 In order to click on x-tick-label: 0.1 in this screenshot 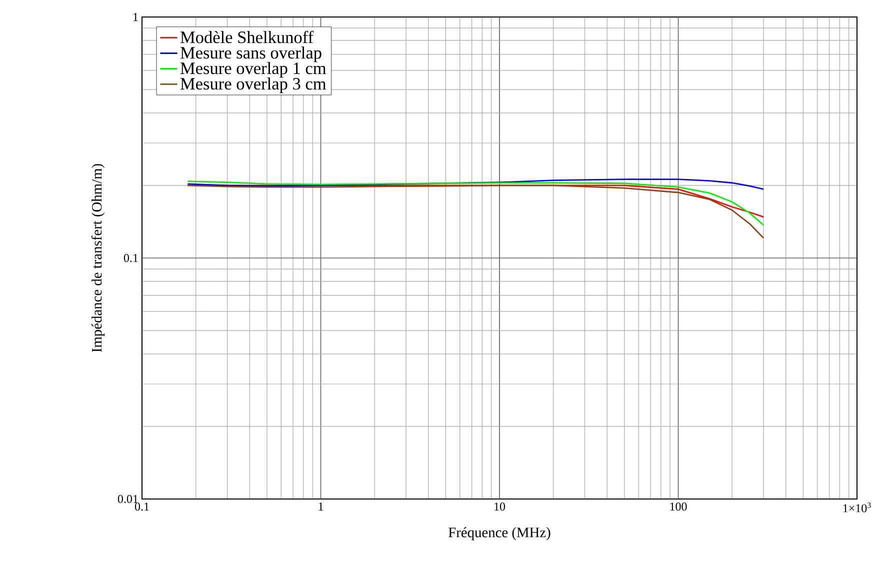, I will do `click(141, 506)`.